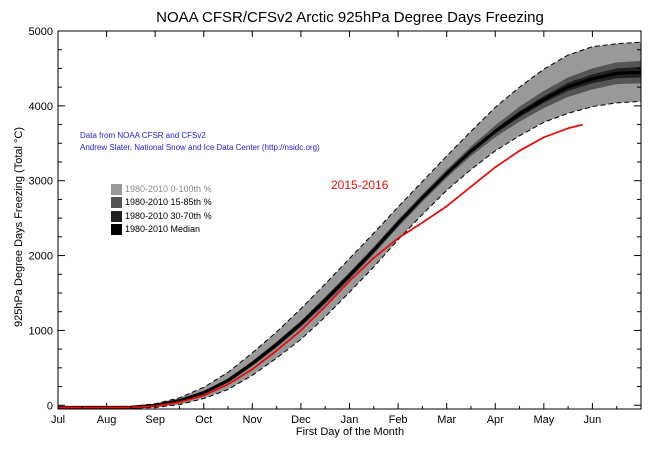 The width and height of the screenshot is (660, 472). What do you see at coordinates (593, 420) in the screenshot?
I see `x-tick-label: Jun` at bounding box center [593, 420].